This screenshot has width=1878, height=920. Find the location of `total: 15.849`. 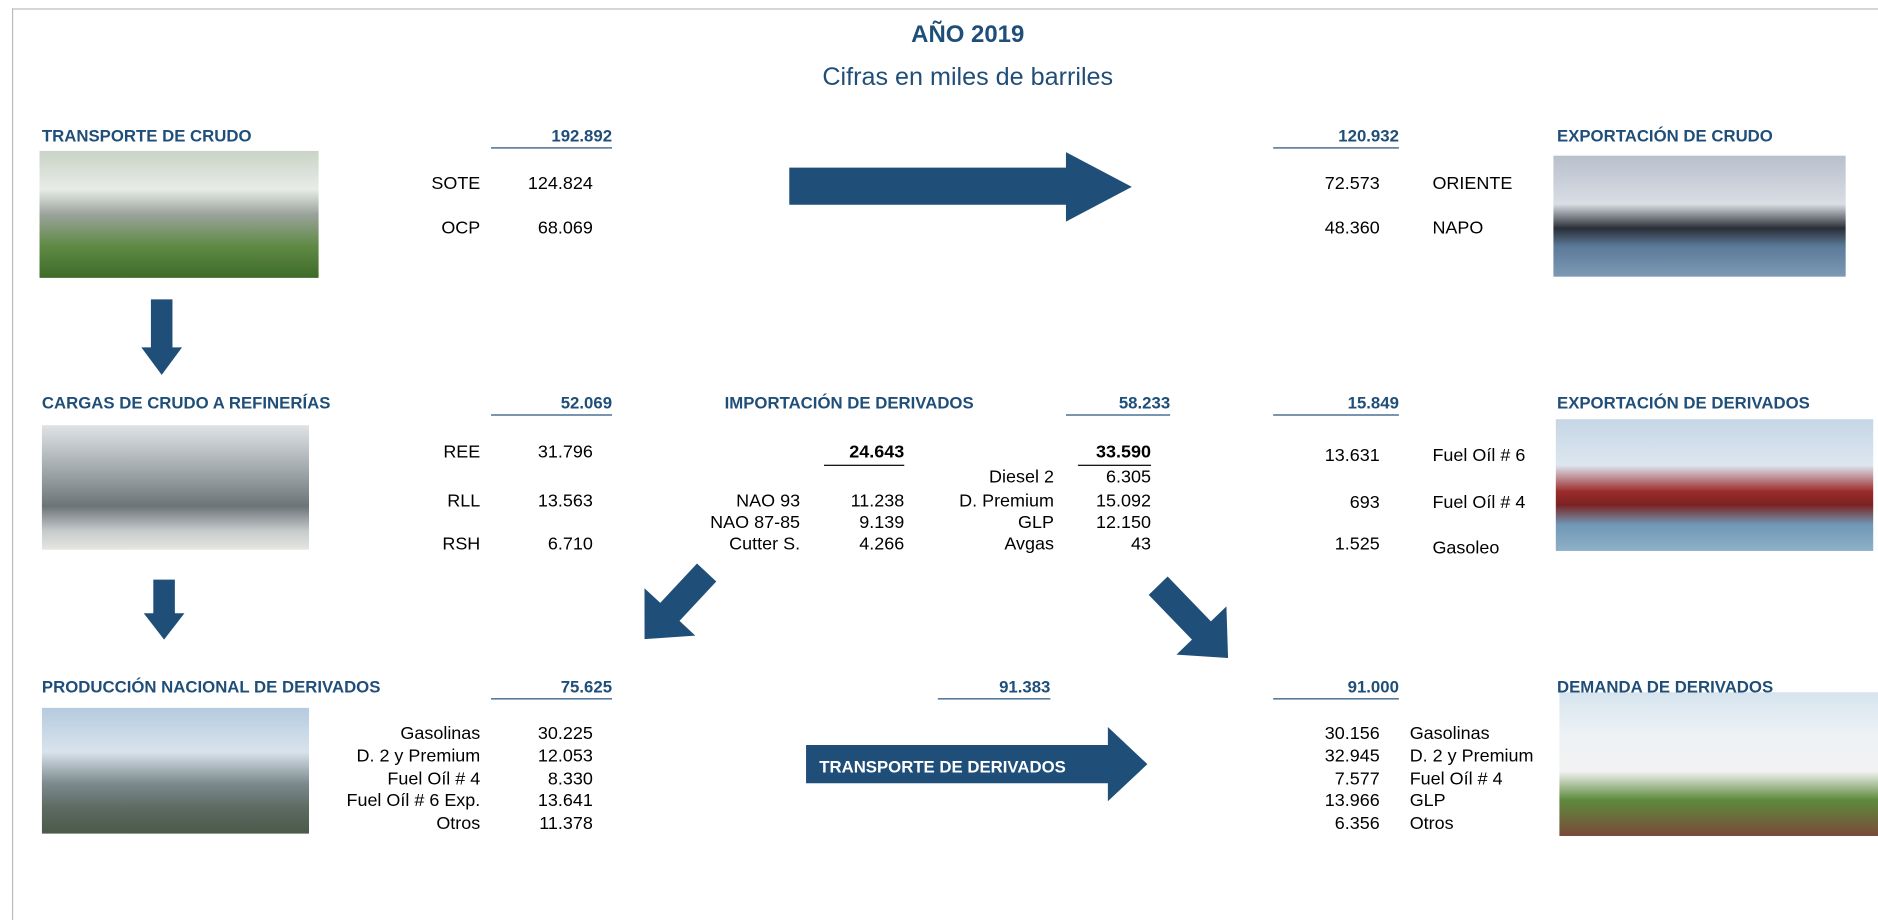

total: 15.849 is located at coordinates (1373, 402).